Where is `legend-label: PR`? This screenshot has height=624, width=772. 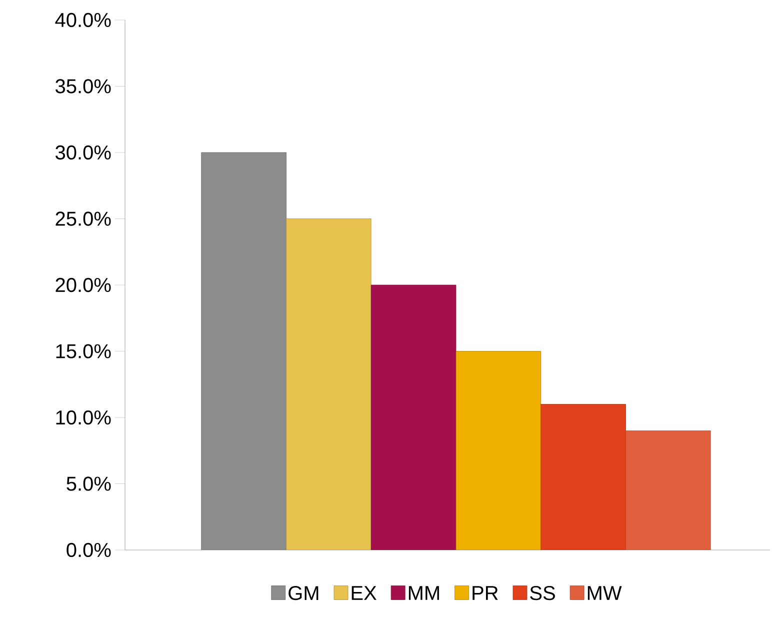
legend-label: PR is located at coordinates (485, 593).